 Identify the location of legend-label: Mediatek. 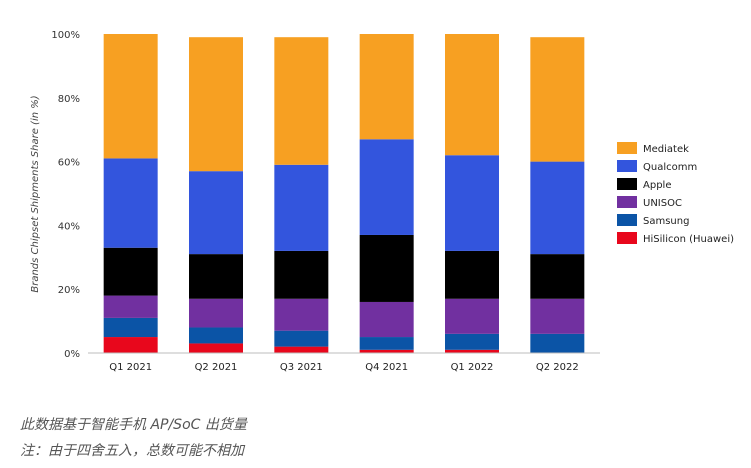
(666, 149).